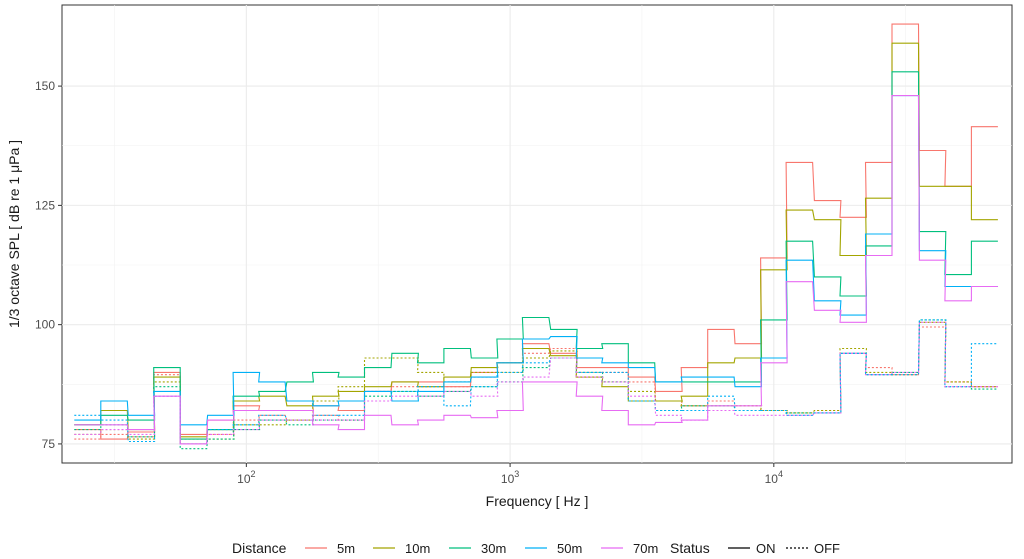 Image resolution: width=1024 pixels, height=559 pixels. What do you see at coordinates (766, 548) in the screenshot?
I see `legend-label-on: ON` at bounding box center [766, 548].